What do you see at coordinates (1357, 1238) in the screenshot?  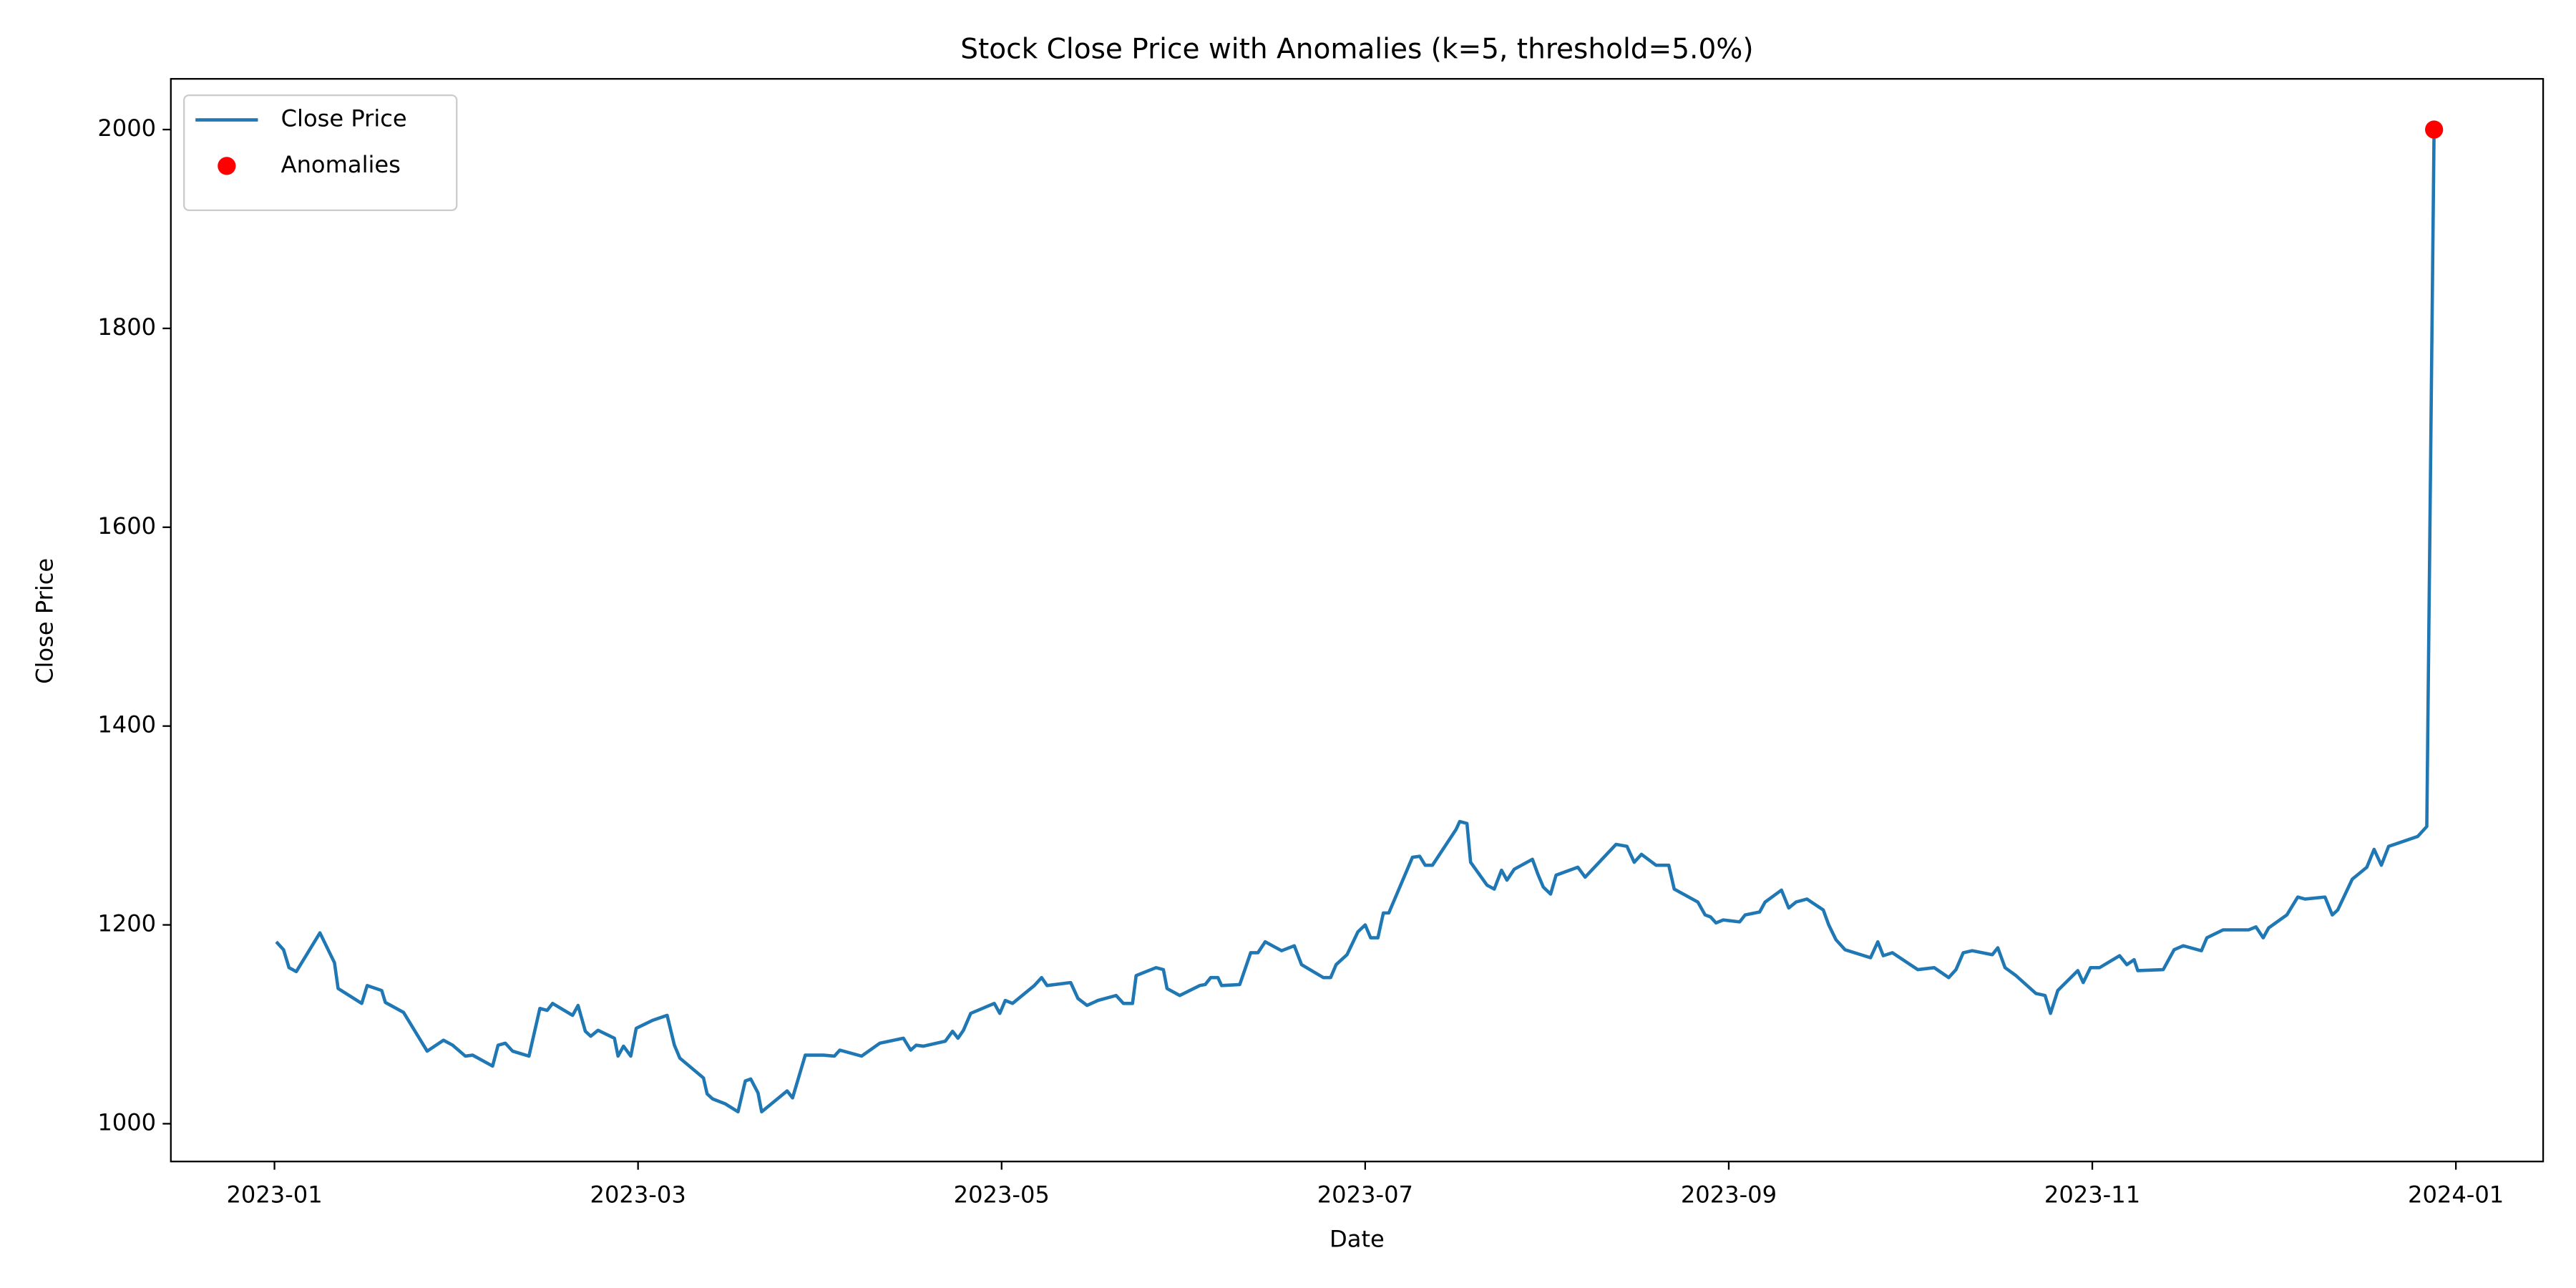 I see `x-axis-label: Date` at bounding box center [1357, 1238].